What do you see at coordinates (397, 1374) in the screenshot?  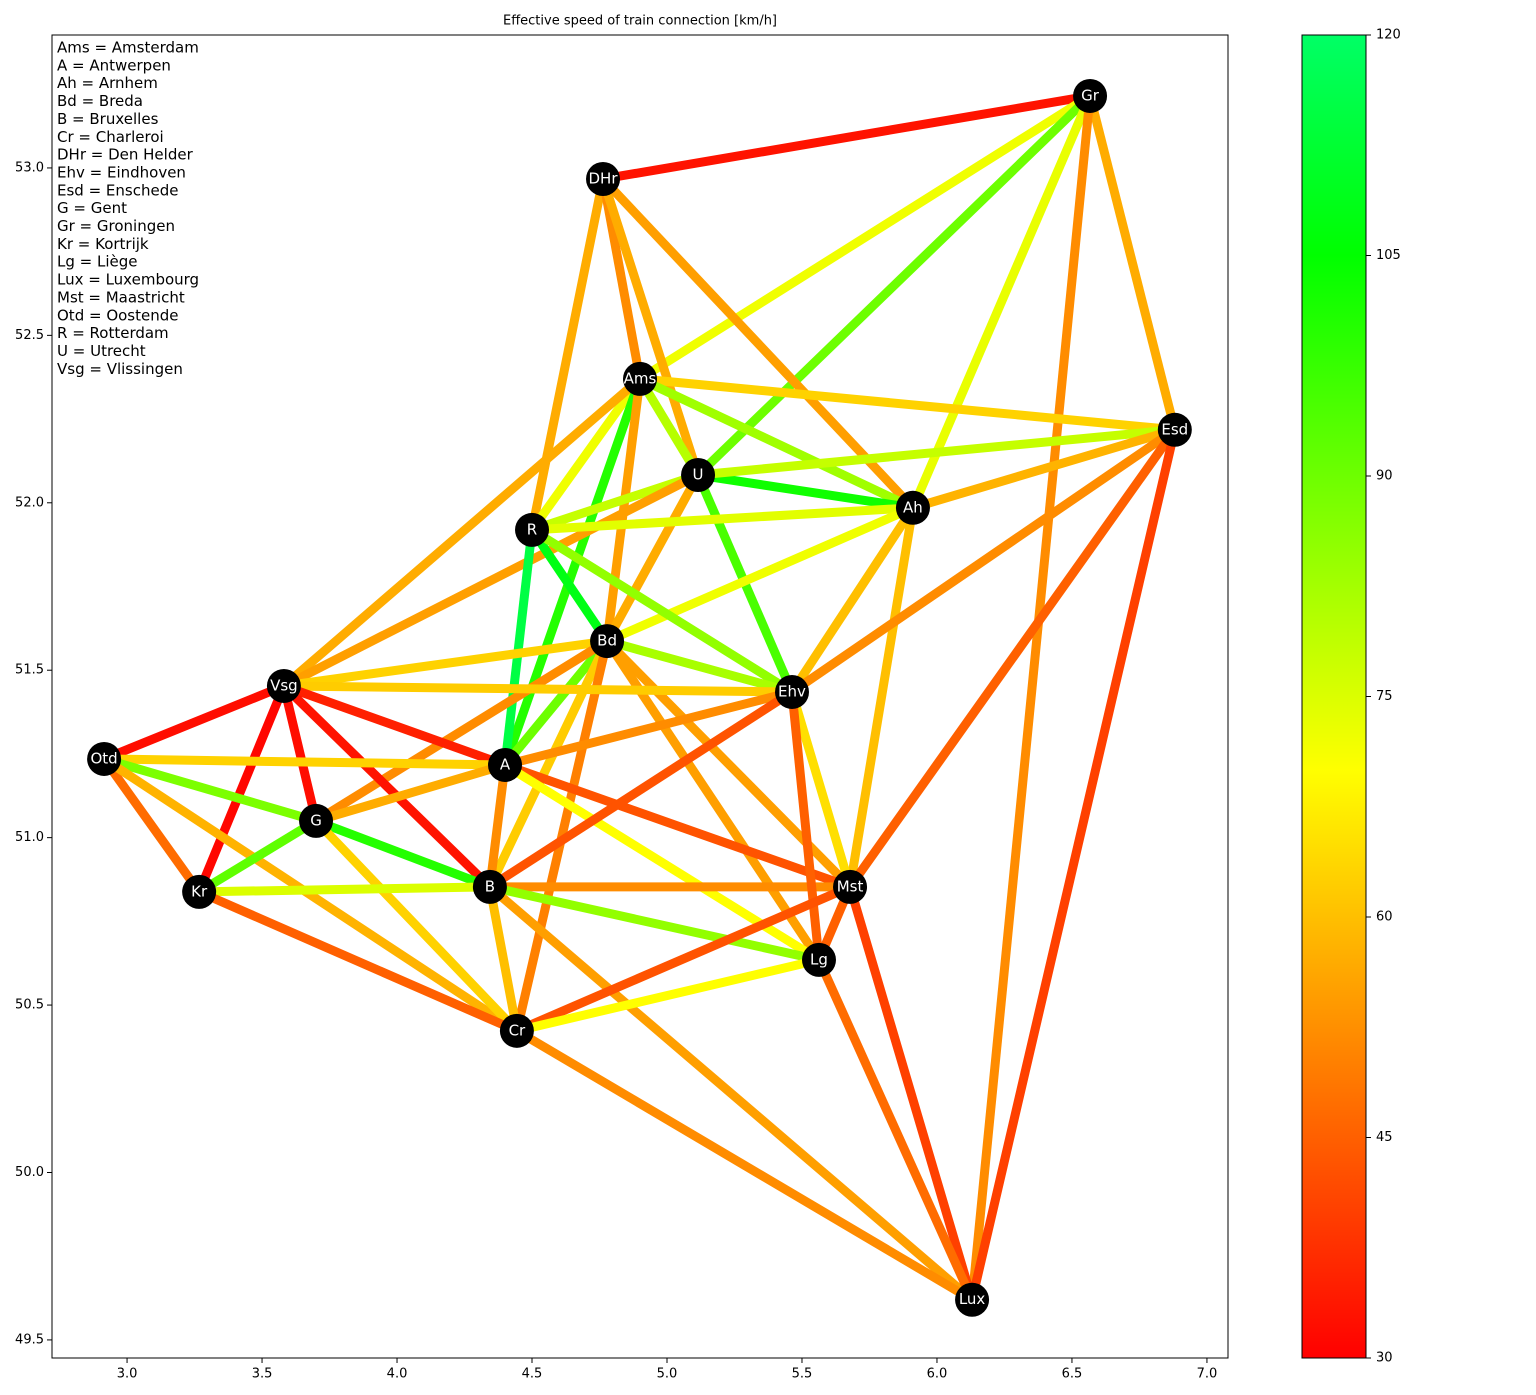 I see `x-tick-label: 4.0` at bounding box center [397, 1374].